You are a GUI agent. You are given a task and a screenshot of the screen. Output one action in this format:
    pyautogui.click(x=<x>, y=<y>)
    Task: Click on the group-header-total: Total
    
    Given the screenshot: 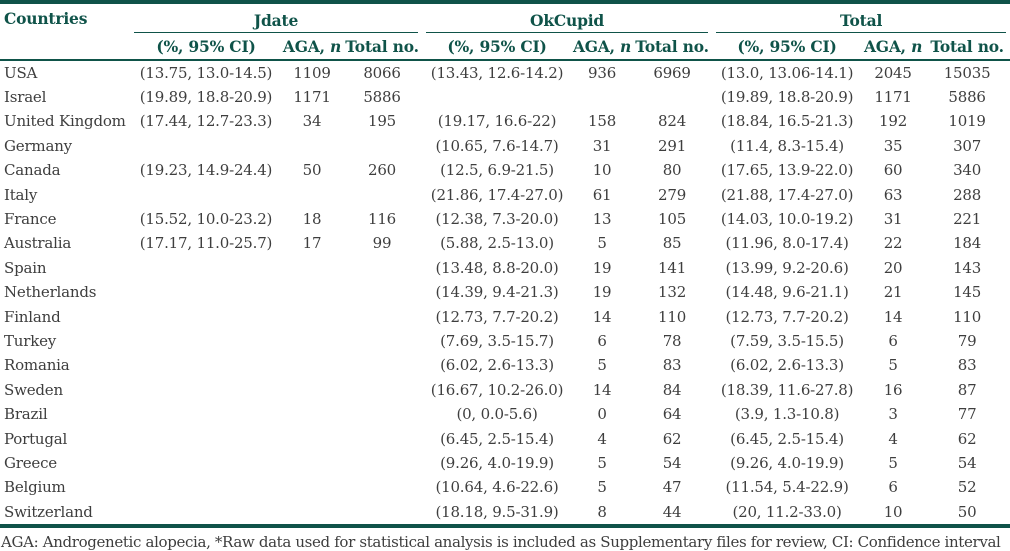 What is the action you would take?
    pyautogui.click(x=861, y=17)
    